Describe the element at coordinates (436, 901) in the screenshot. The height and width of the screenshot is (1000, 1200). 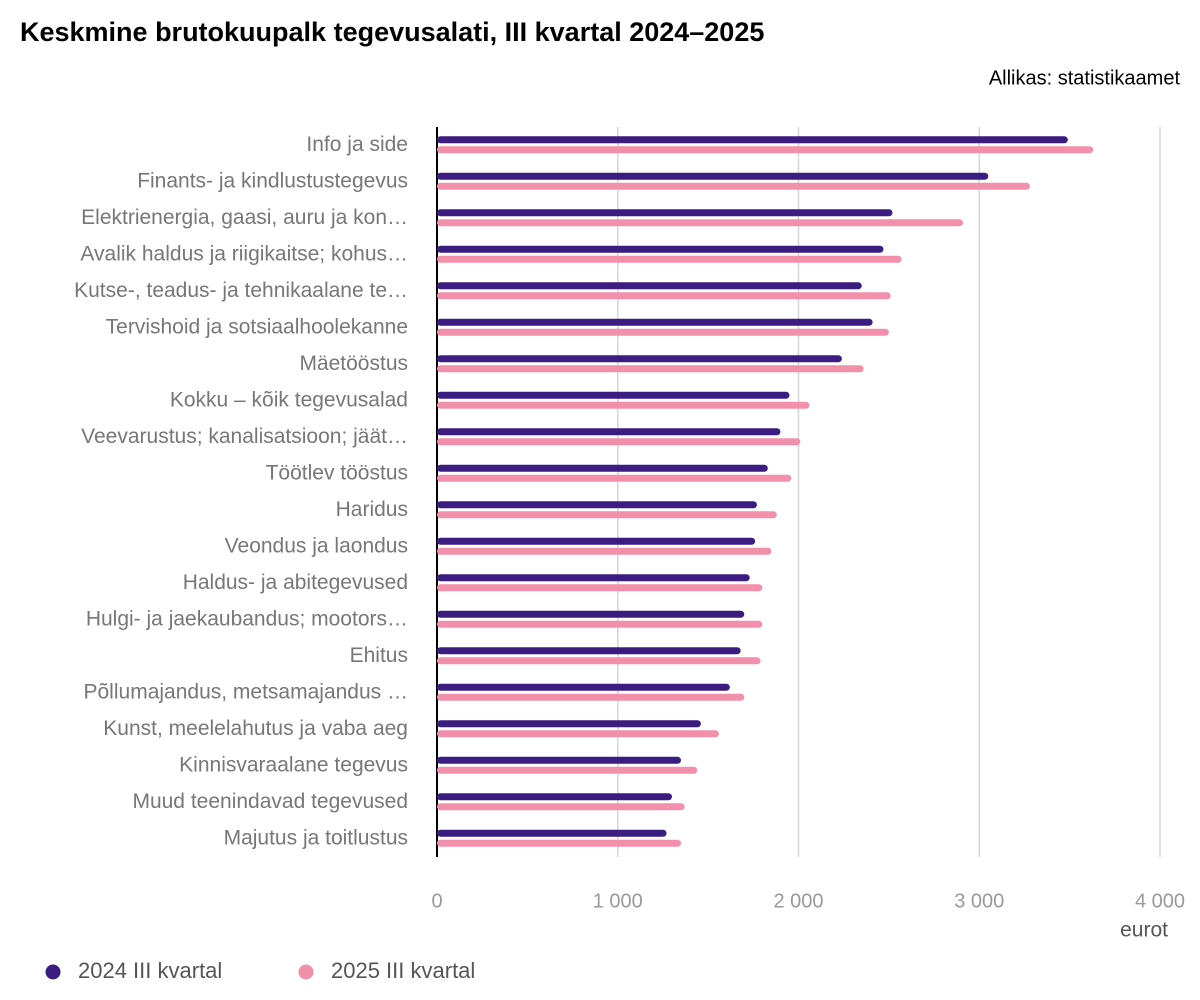
I see `x-tick-label: 0` at that location.